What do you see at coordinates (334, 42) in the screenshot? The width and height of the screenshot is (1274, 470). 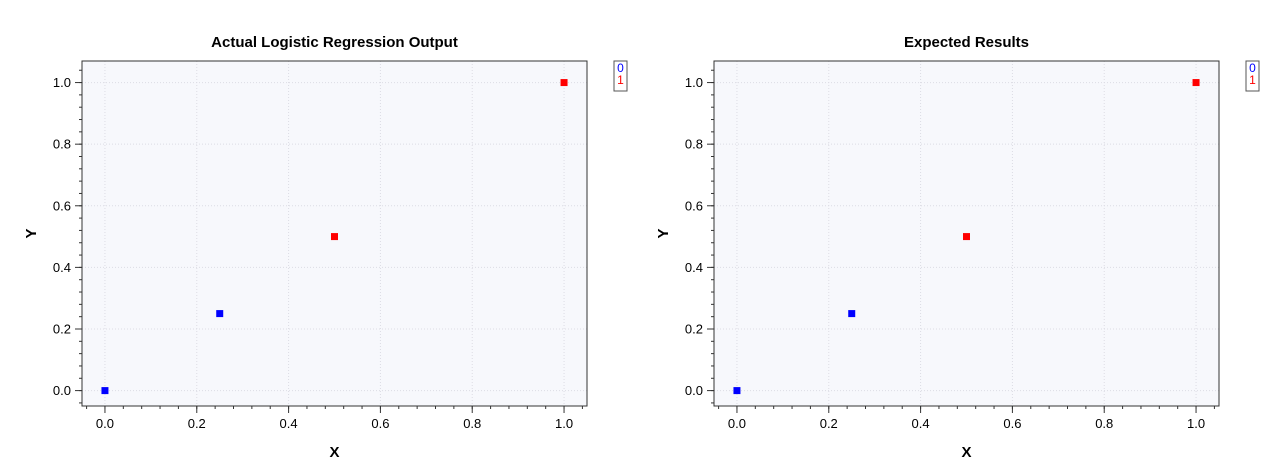 I see `chart-title: Actual Logistic Regression Output` at bounding box center [334, 42].